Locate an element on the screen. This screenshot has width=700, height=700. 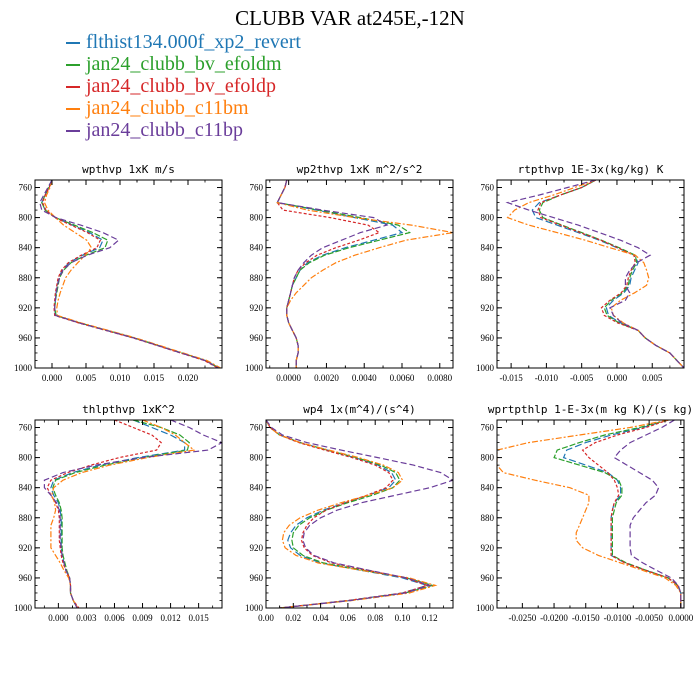
x-tick-label: -0.0200 is located at coordinates (554, 618).